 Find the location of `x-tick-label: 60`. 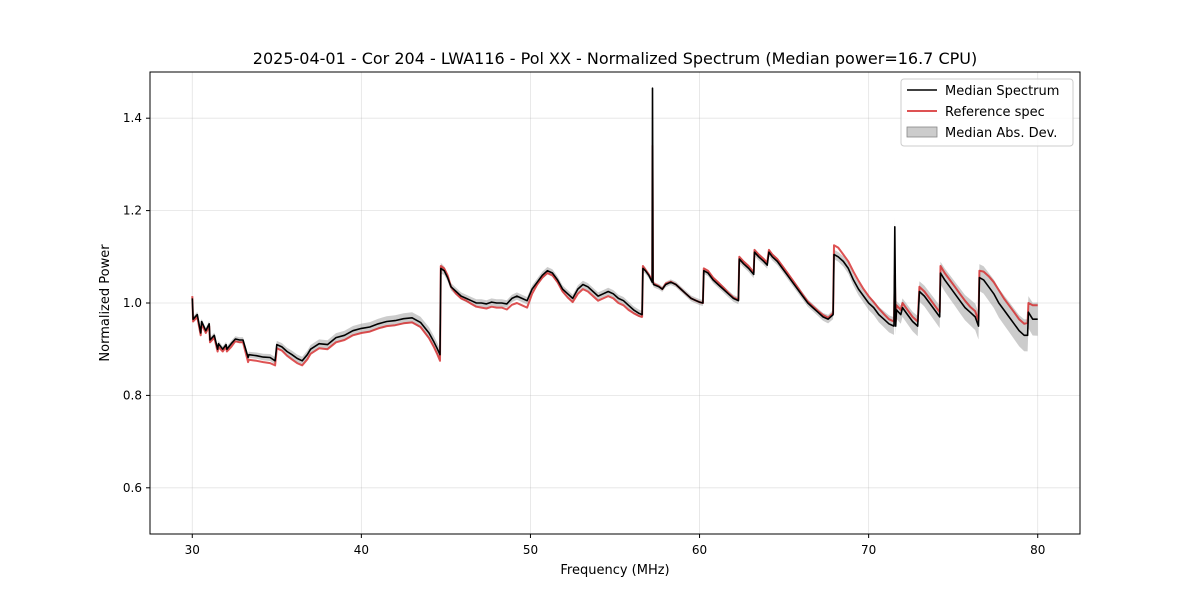

x-tick-label: 60 is located at coordinates (699, 550).